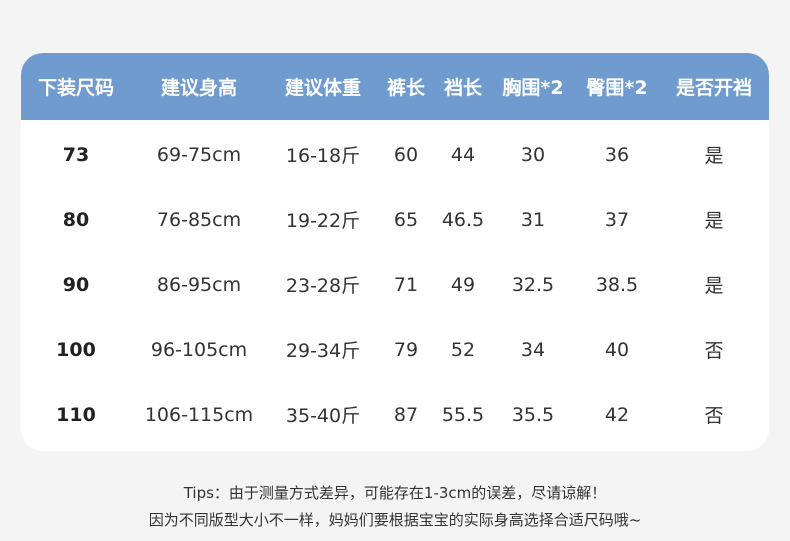 This screenshot has height=541, width=790. I want to click on header-chest: 胸围*2, so click(533, 88).